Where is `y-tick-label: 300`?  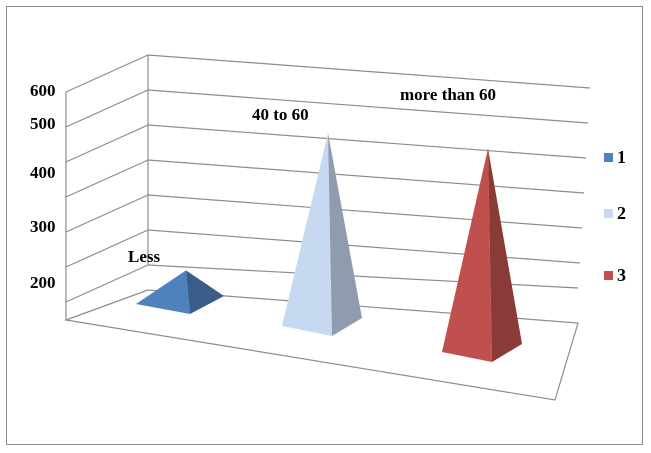 y-tick-label: 300 is located at coordinates (43, 226).